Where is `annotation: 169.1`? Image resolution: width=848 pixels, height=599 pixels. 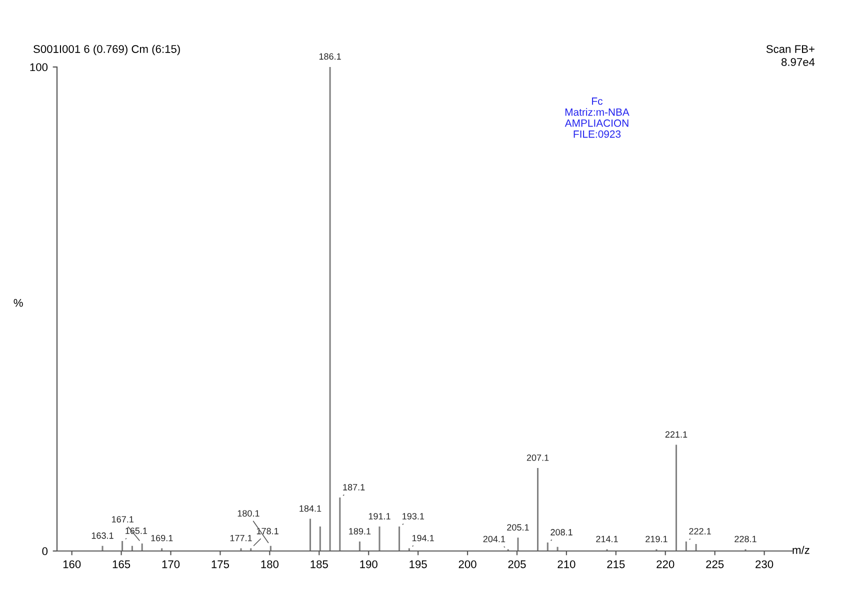
annotation: 169.1 is located at coordinates (162, 538).